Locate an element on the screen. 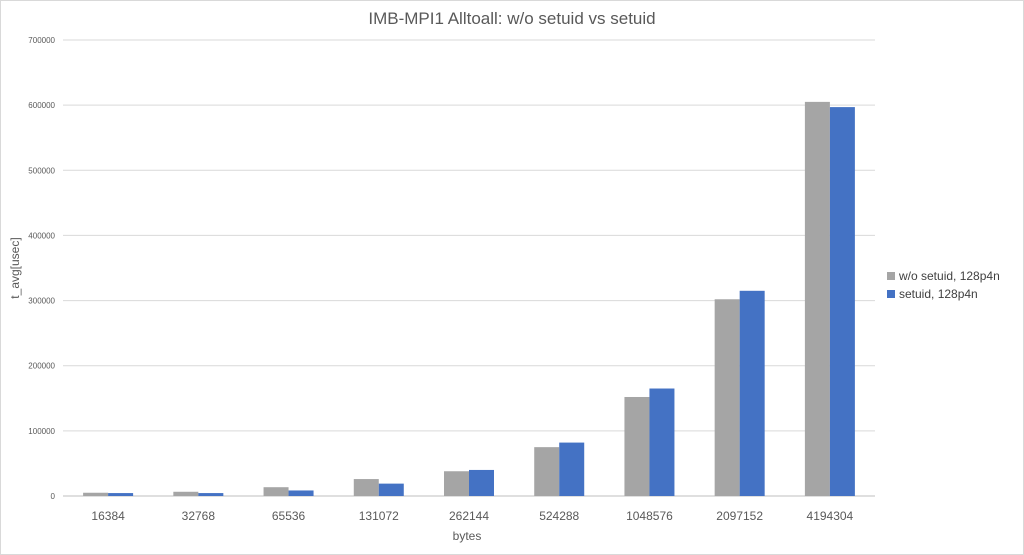 The image size is (1024, 555). y-tick-label: 200000 is located at coordinates (41, 366).